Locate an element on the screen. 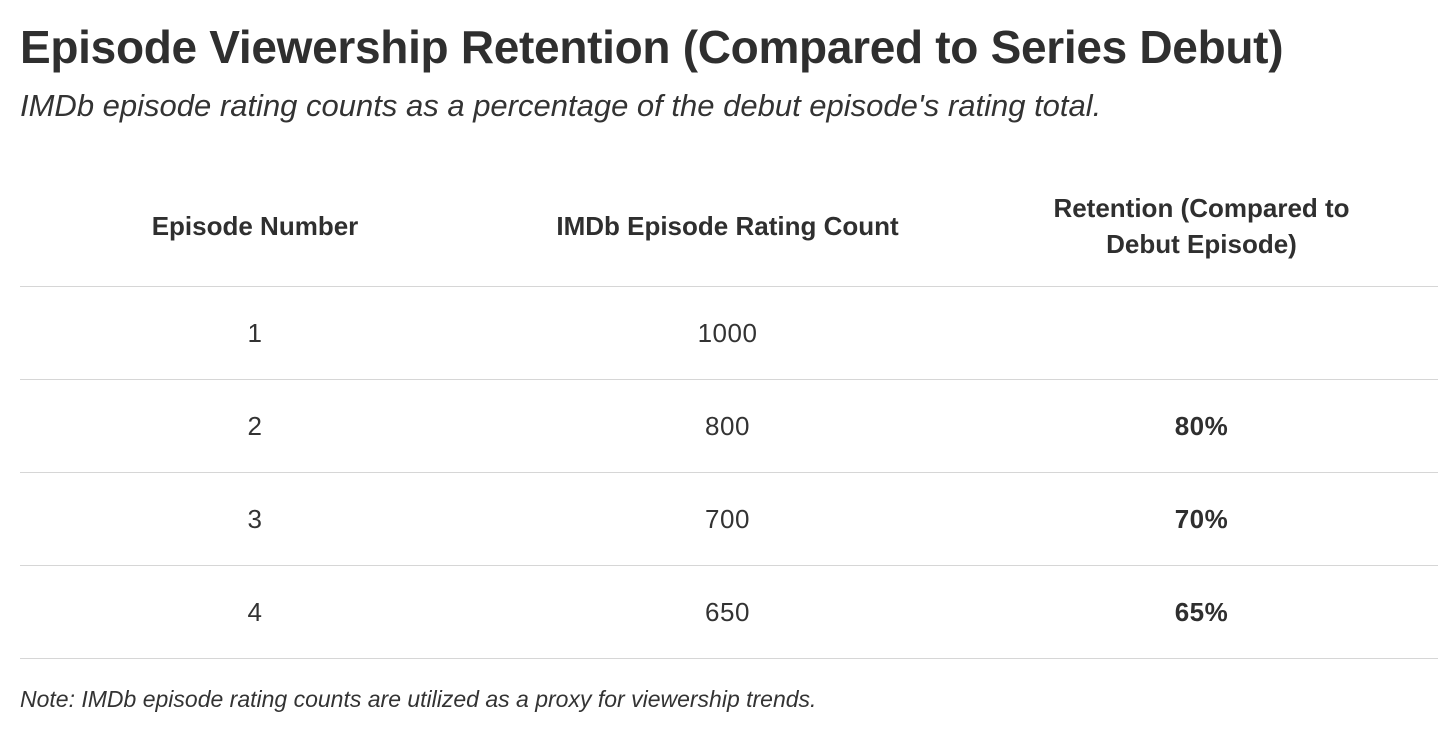  column-header-rating-count: IMDb Episode Rating Count is located at coordinates (727, 226).